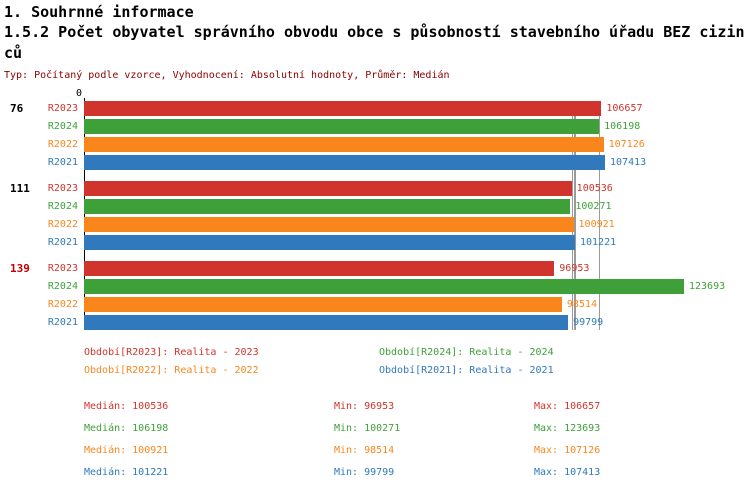 Image resolution: width=750 pixels, height=498 pixels. Describe the element at coordinates (593, 206) in the screenshot. I see `bar-value-label: 100271` at that location.